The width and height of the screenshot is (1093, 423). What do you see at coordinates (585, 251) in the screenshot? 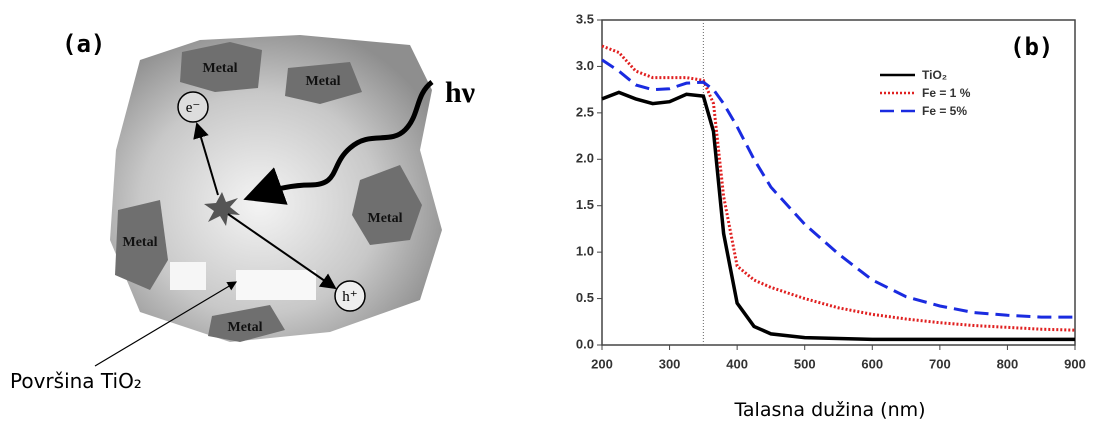
I see `y-tick-label: 1.0` at bounding box center [585, 251].